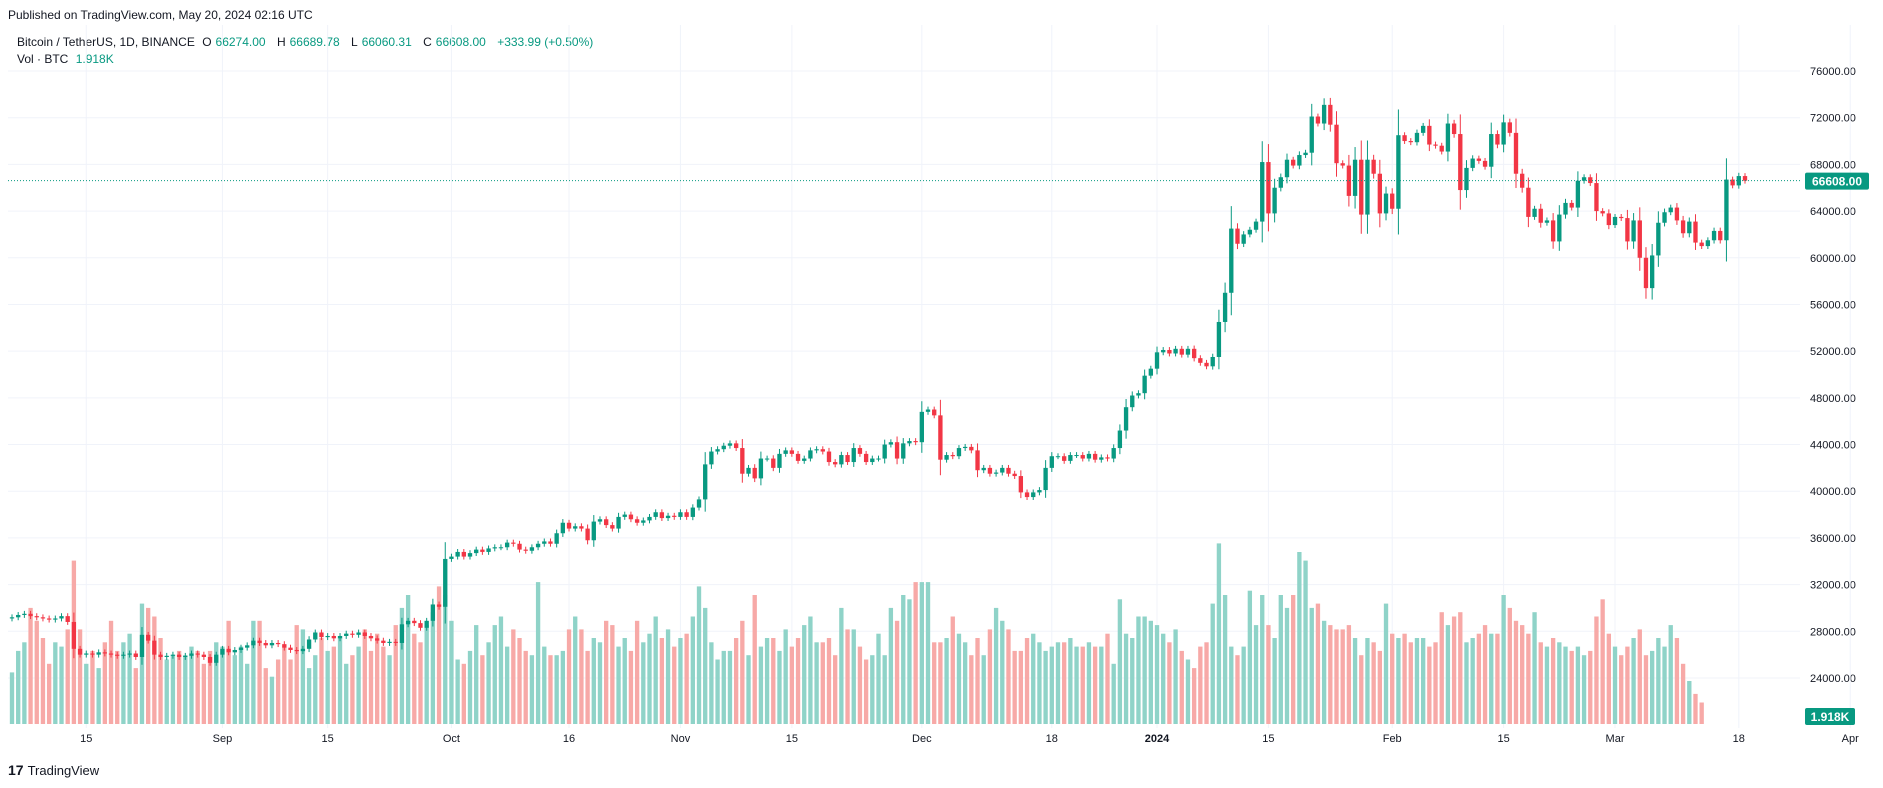  What do you see at coordinates (63, 770) in the screenshot?
I see `brand-name: TradingView` at bounding box center [63, 770].